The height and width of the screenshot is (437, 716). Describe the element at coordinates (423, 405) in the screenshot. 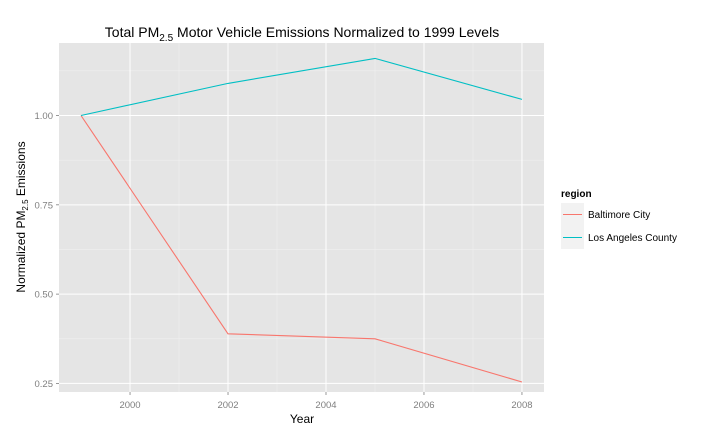

I see `x-tick-label: 2006` at that location.